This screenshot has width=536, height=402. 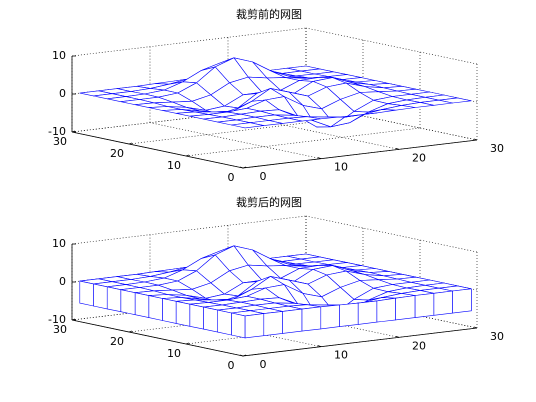 I want to click on chart-title: 裁剪前的网图, so click(x=269, y=14).